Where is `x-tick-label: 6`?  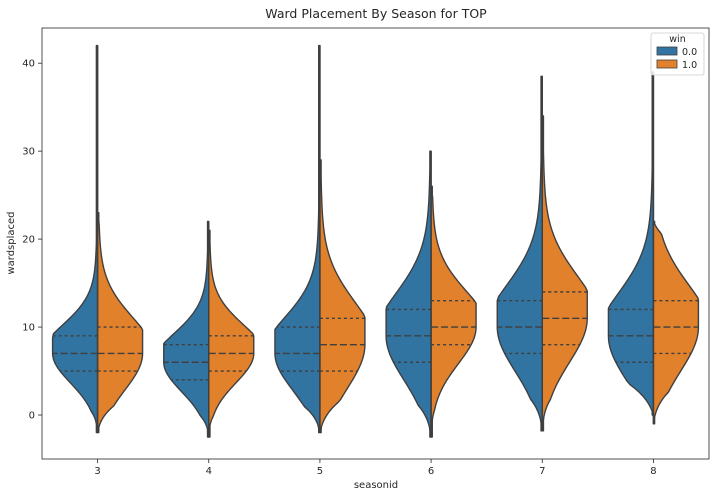 x-tick-label: 6 is located at coordinates (431, 471).